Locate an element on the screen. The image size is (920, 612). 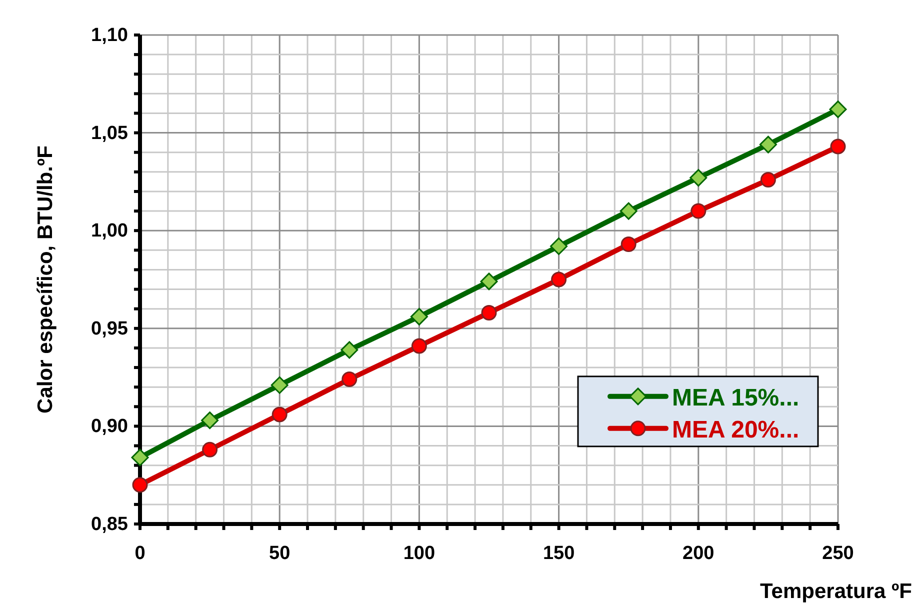
y-tick-label: 0,90 is located at coordinates (109, 427).